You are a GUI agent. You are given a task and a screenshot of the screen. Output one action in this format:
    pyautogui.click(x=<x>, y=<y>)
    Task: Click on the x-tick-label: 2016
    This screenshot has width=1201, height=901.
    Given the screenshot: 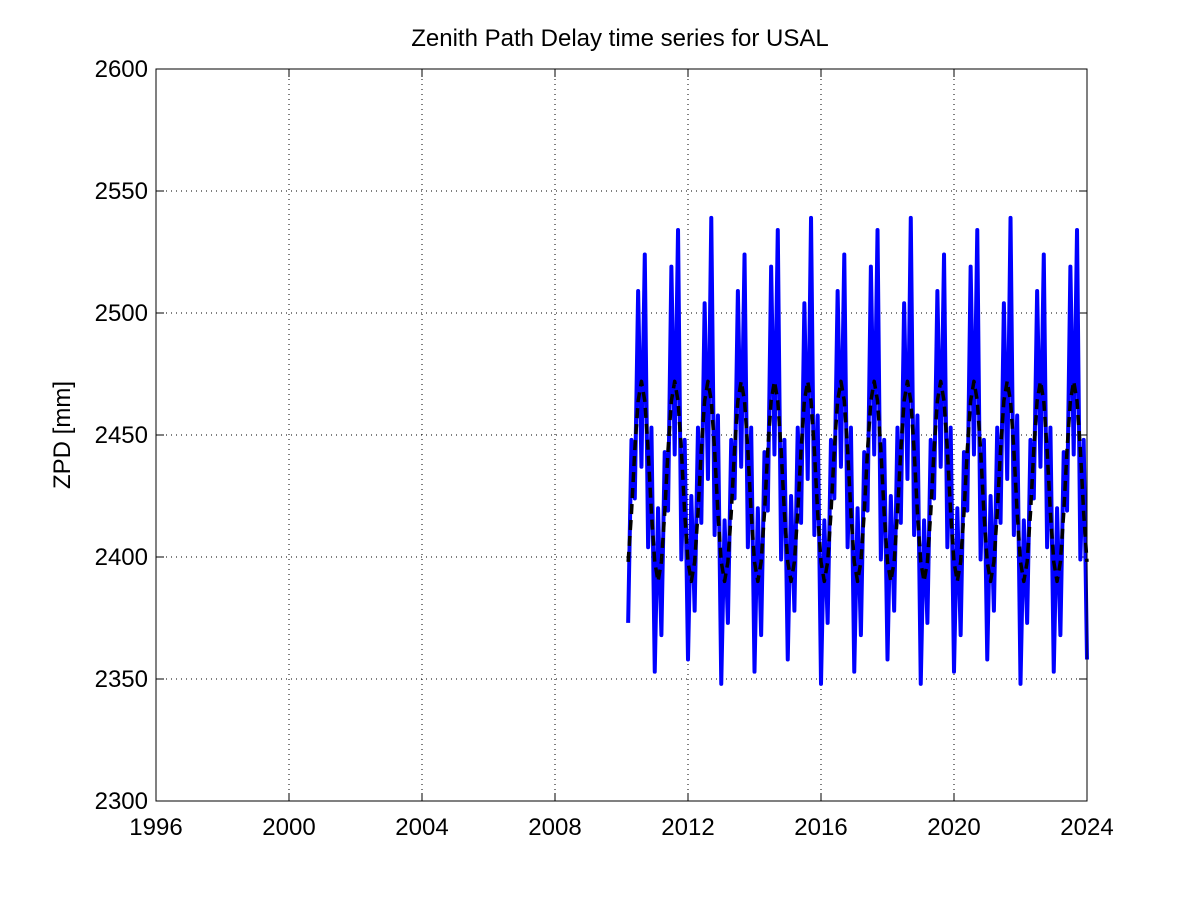 What is the action you would take?
    pyautogui.click(x=820, y=827)
    